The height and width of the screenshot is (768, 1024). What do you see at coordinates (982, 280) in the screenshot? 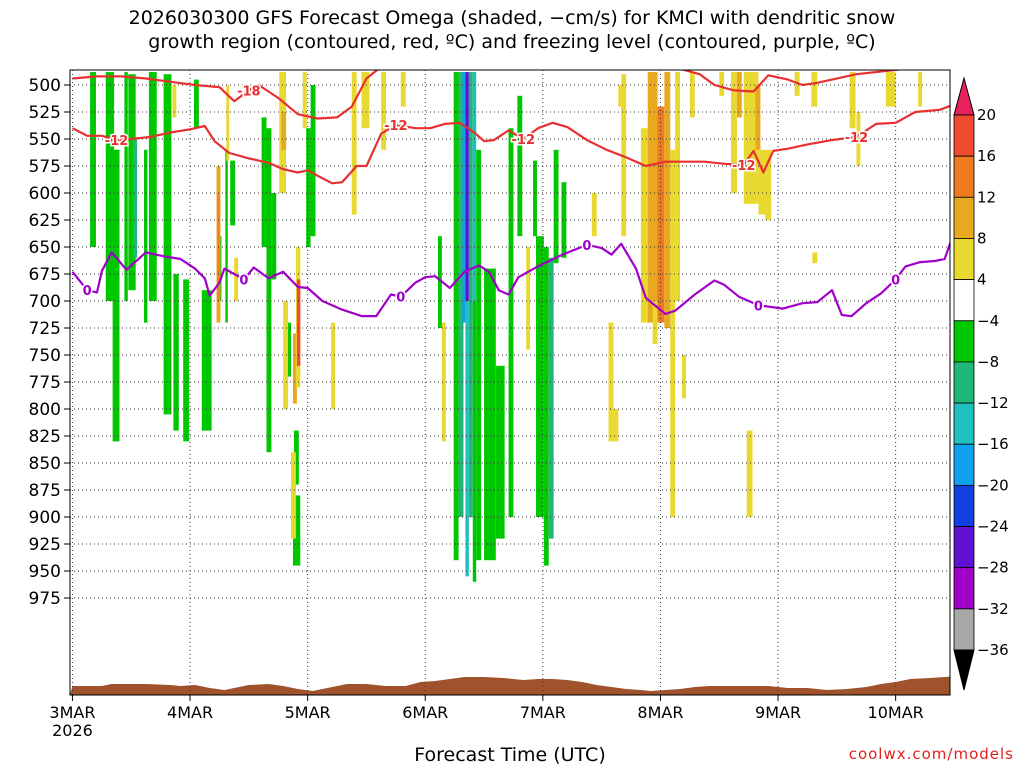
I see `colorbar-label: 4` at bounding box center [982, 280].